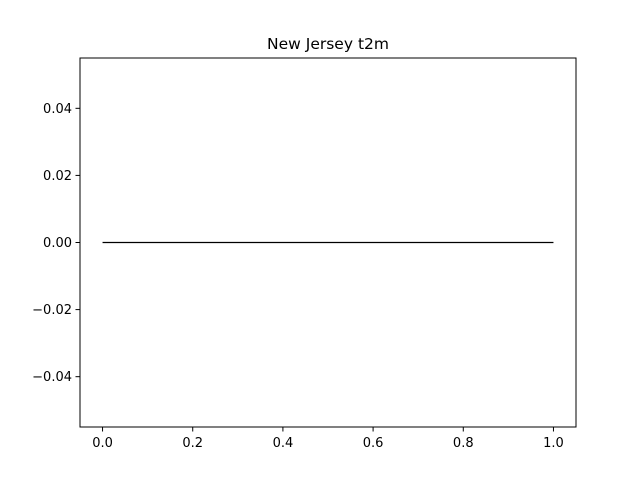 The height and width of the screenshot is (480, 640). What do you see at coordinates (328, 439) in the screenshot?
I see `x-axis-ticks: 0.0 0.2 0.4 0.6 0.8 1.0` at bounding box center [328, 439].